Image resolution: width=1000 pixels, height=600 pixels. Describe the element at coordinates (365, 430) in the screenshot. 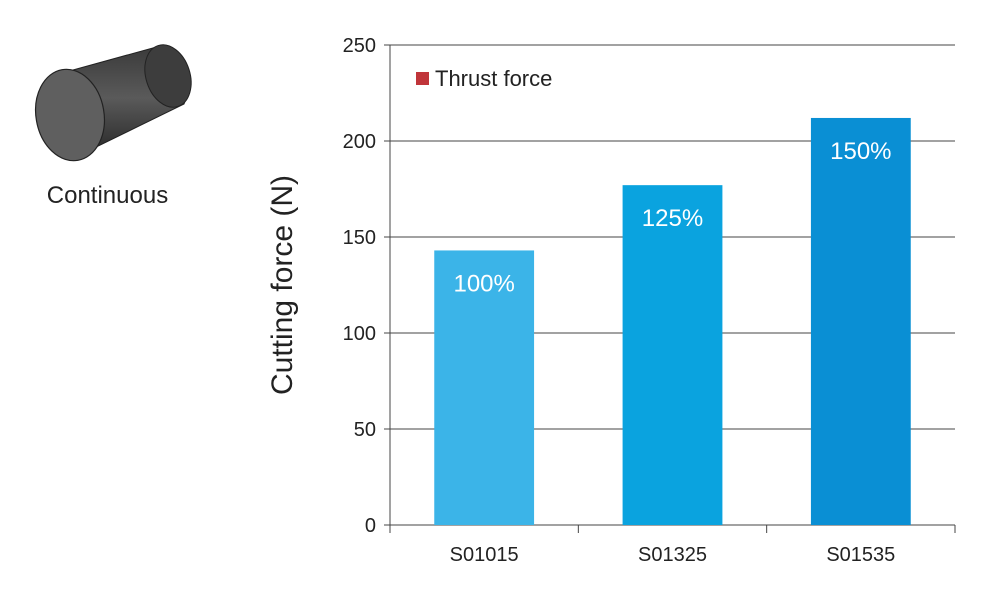

I see `y-tick-label: 50` at that location.